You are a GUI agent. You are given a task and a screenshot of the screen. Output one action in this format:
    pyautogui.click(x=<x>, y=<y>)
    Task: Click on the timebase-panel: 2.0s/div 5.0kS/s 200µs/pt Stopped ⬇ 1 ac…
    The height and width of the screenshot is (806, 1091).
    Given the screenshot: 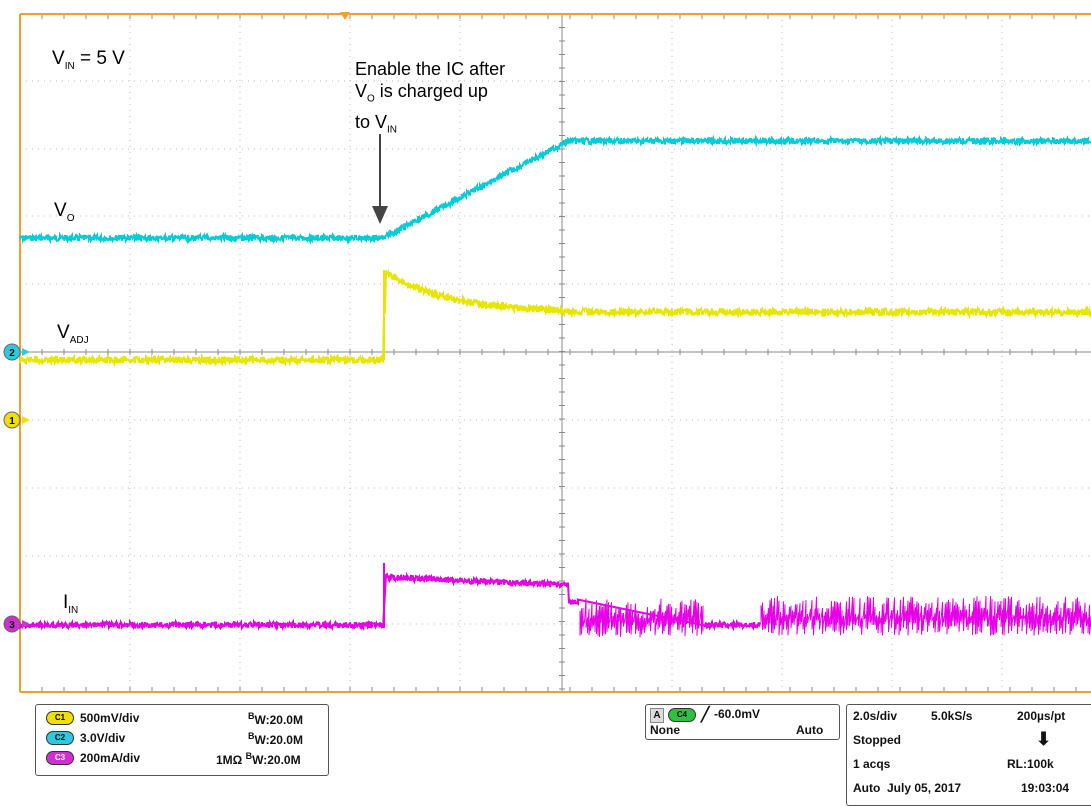 What is the action you would take?
    pyautogui.click(x=968, y=755)
    